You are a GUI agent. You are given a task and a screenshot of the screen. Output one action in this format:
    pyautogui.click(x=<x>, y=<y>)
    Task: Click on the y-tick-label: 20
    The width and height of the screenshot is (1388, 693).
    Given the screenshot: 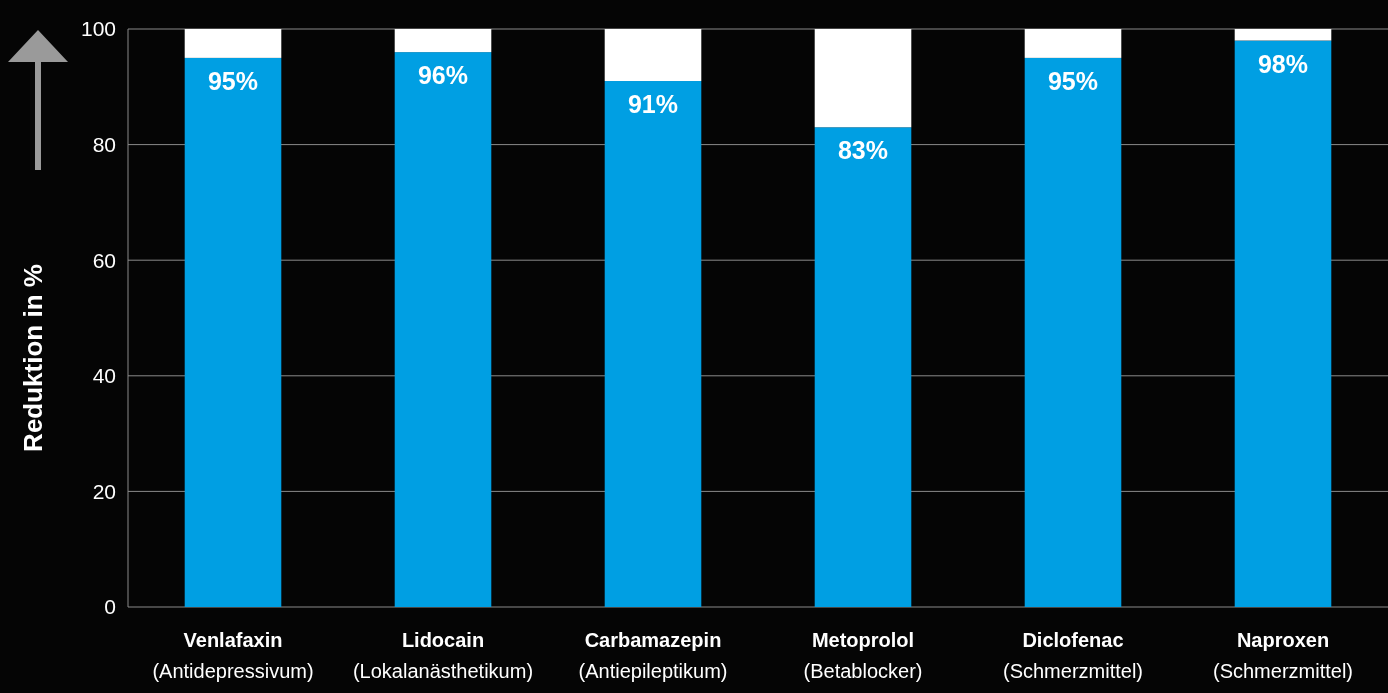 What is the action you would take?
    pyautogui.click(x=104, y=491)
    